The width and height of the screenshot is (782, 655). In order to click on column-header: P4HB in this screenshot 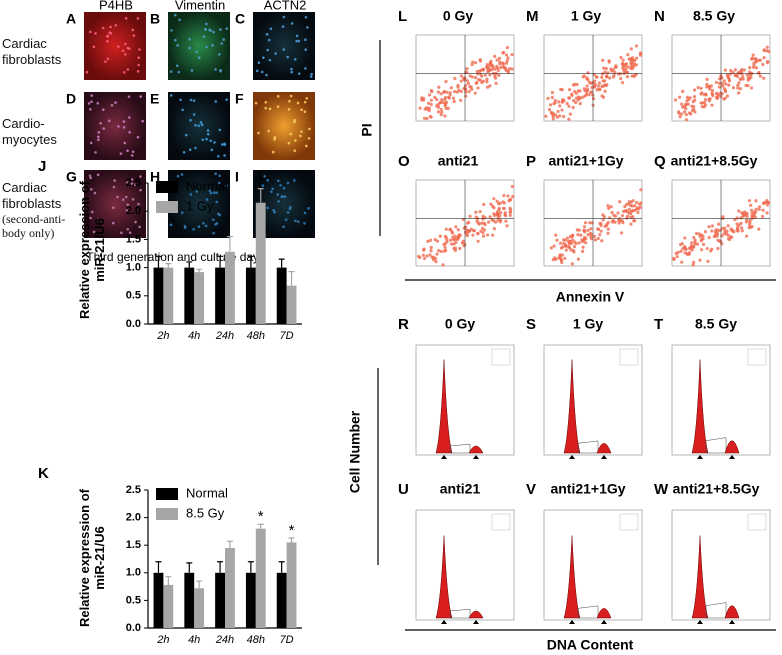, I will do `click(116, 6)`.